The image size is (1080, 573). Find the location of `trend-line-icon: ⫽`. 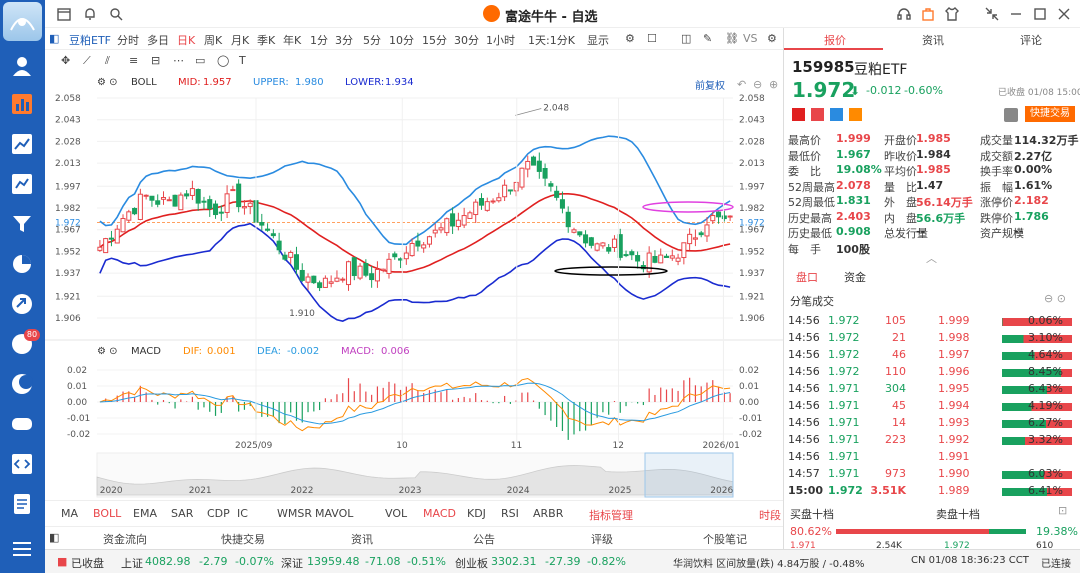

trend-line-icon: ⫽ is located at coordinates (107, 60).